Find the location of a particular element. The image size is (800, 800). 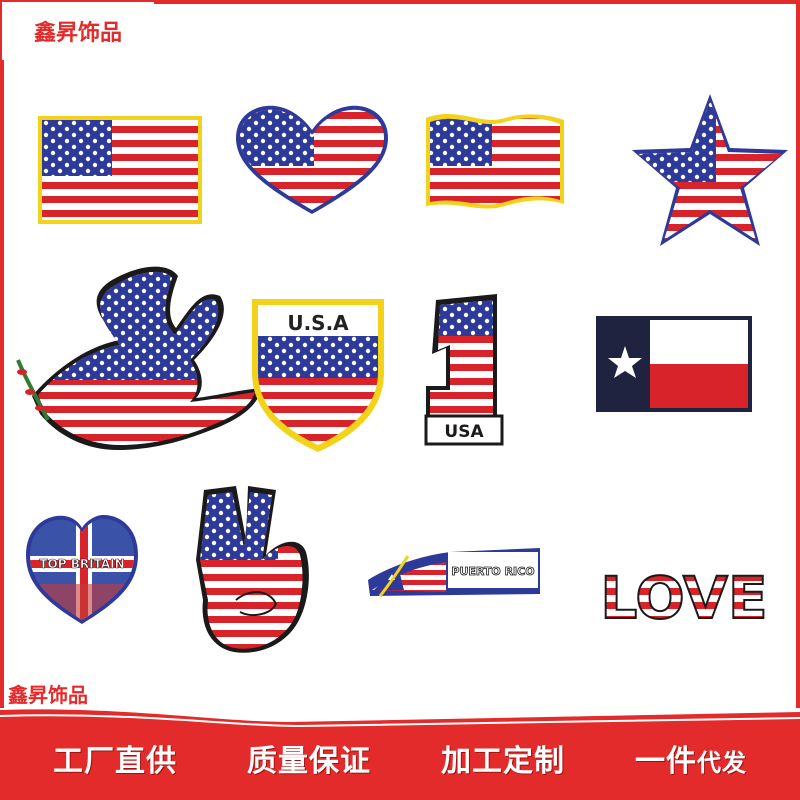

slogan-dropship-main: 一件 is located at coordinates (666, 761).